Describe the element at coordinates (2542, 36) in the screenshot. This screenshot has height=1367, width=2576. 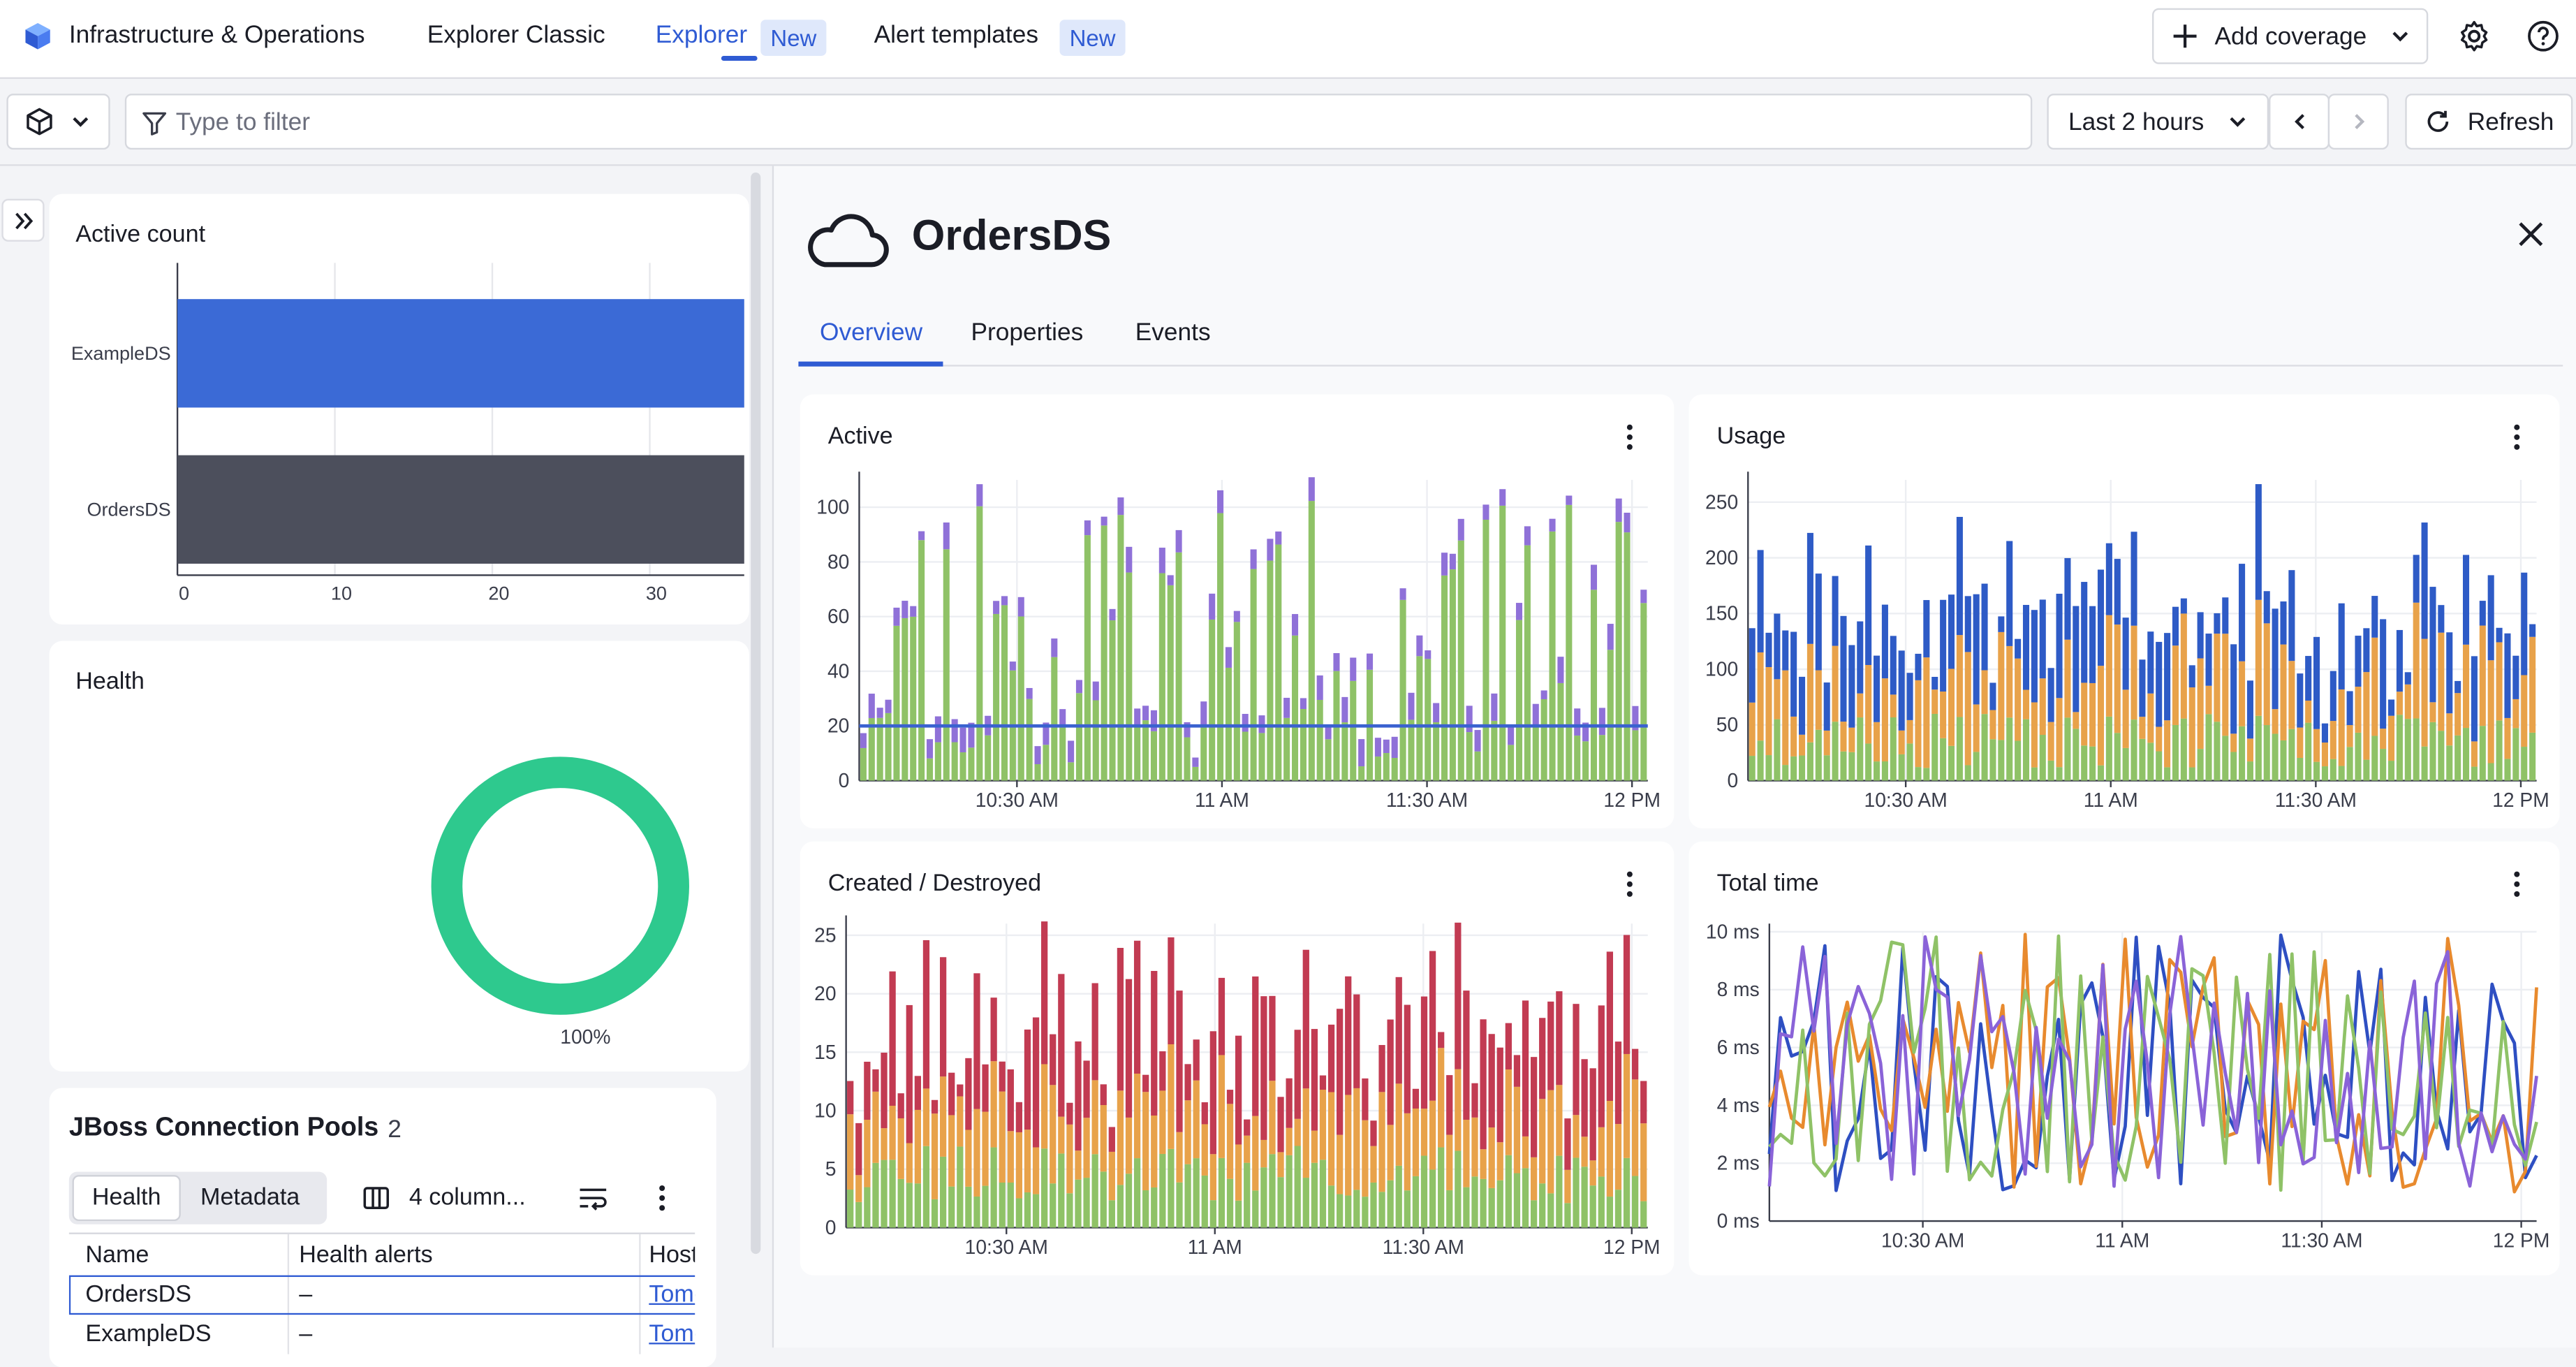
I see `help-icon` at that location.